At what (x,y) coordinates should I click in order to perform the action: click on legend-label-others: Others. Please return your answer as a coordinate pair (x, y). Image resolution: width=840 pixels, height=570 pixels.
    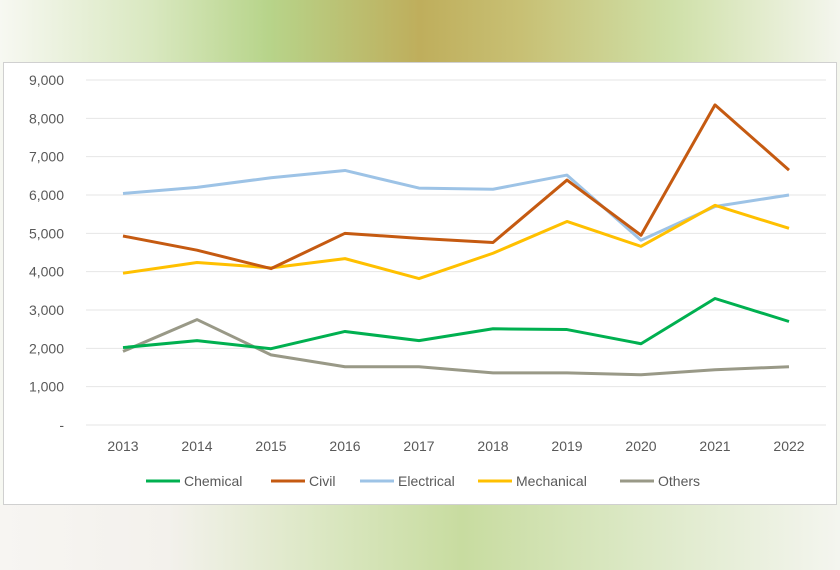
    Looking at the image, I should click on (679, 481).